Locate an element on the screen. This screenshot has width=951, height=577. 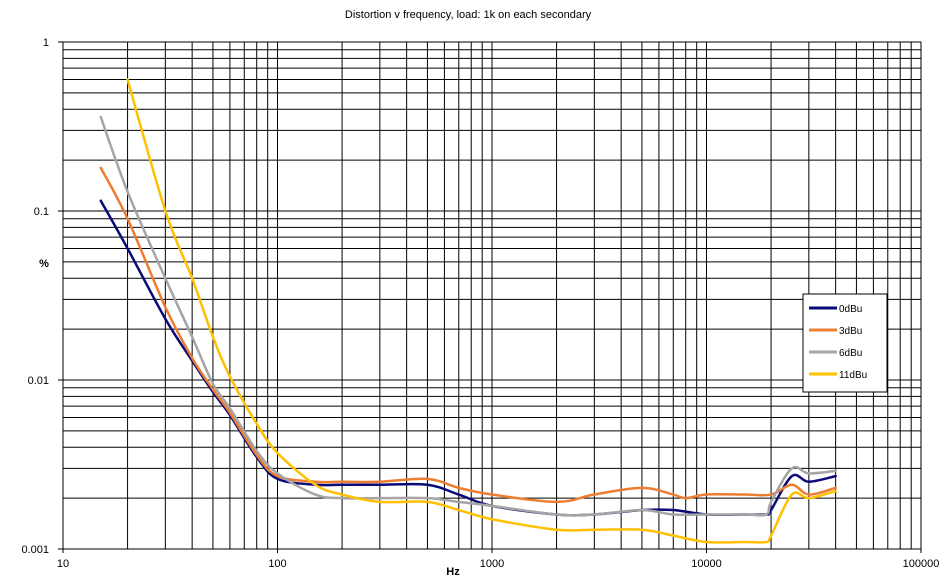
y-tick-label: 0.01 is located at coordinates (38, 381).